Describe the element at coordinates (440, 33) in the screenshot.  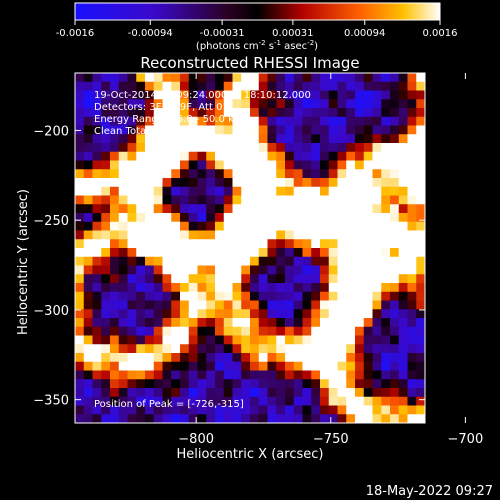
I see `colorbar-tick-label: 0.0016` at that location.